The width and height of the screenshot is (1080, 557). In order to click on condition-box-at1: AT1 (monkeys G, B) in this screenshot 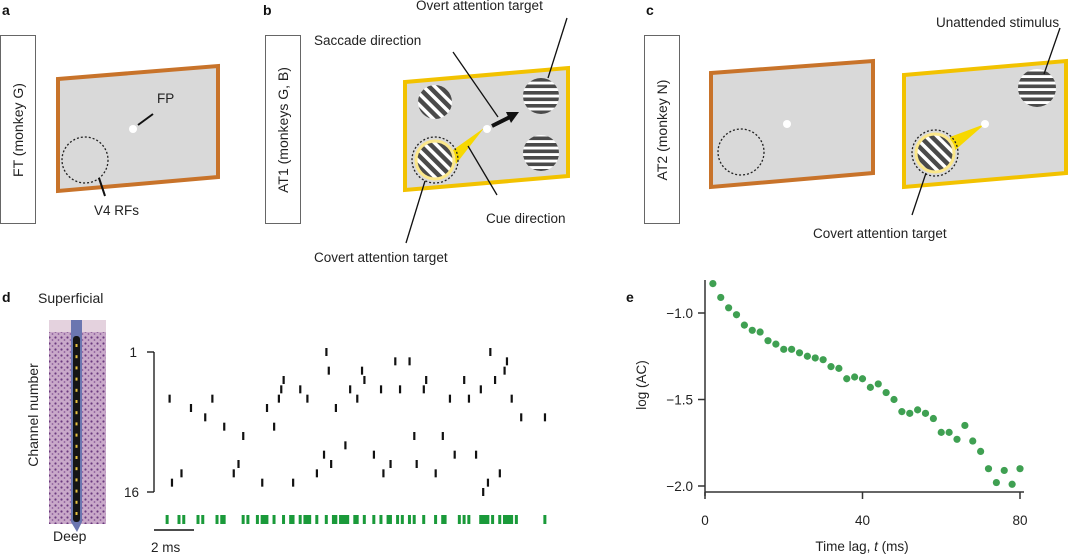, I will do `click(283, 129)`.